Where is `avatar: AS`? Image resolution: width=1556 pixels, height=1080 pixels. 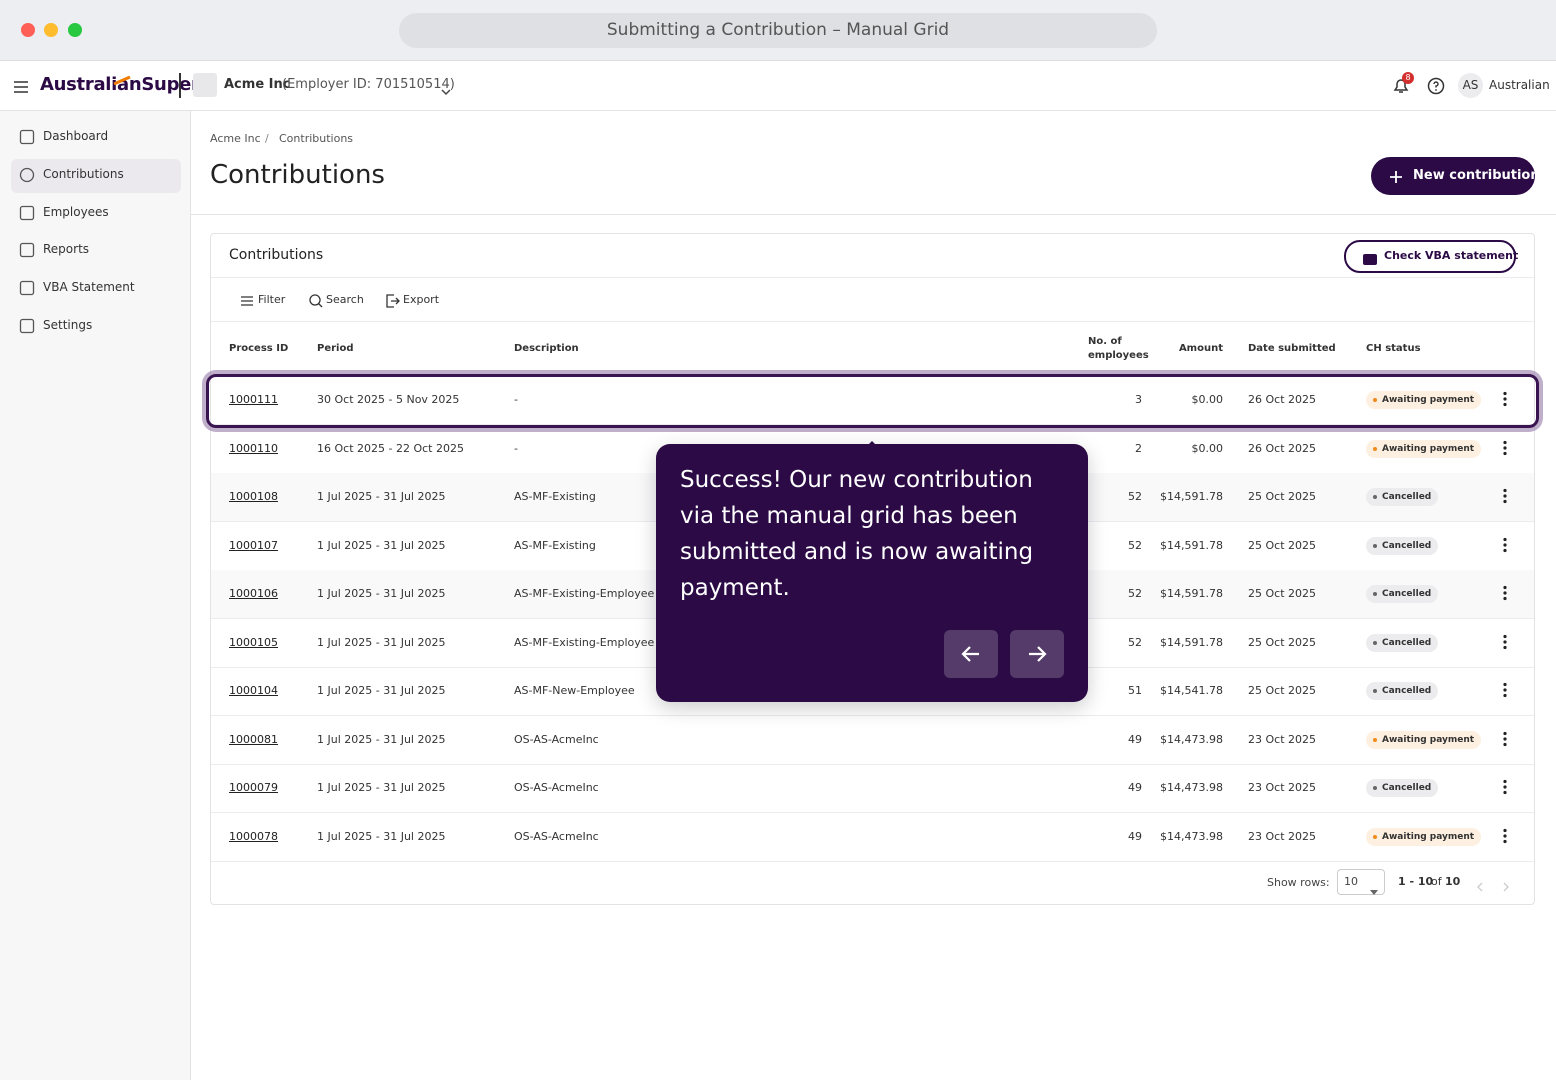 avatar: AS is located at coordinates (1470, 85).